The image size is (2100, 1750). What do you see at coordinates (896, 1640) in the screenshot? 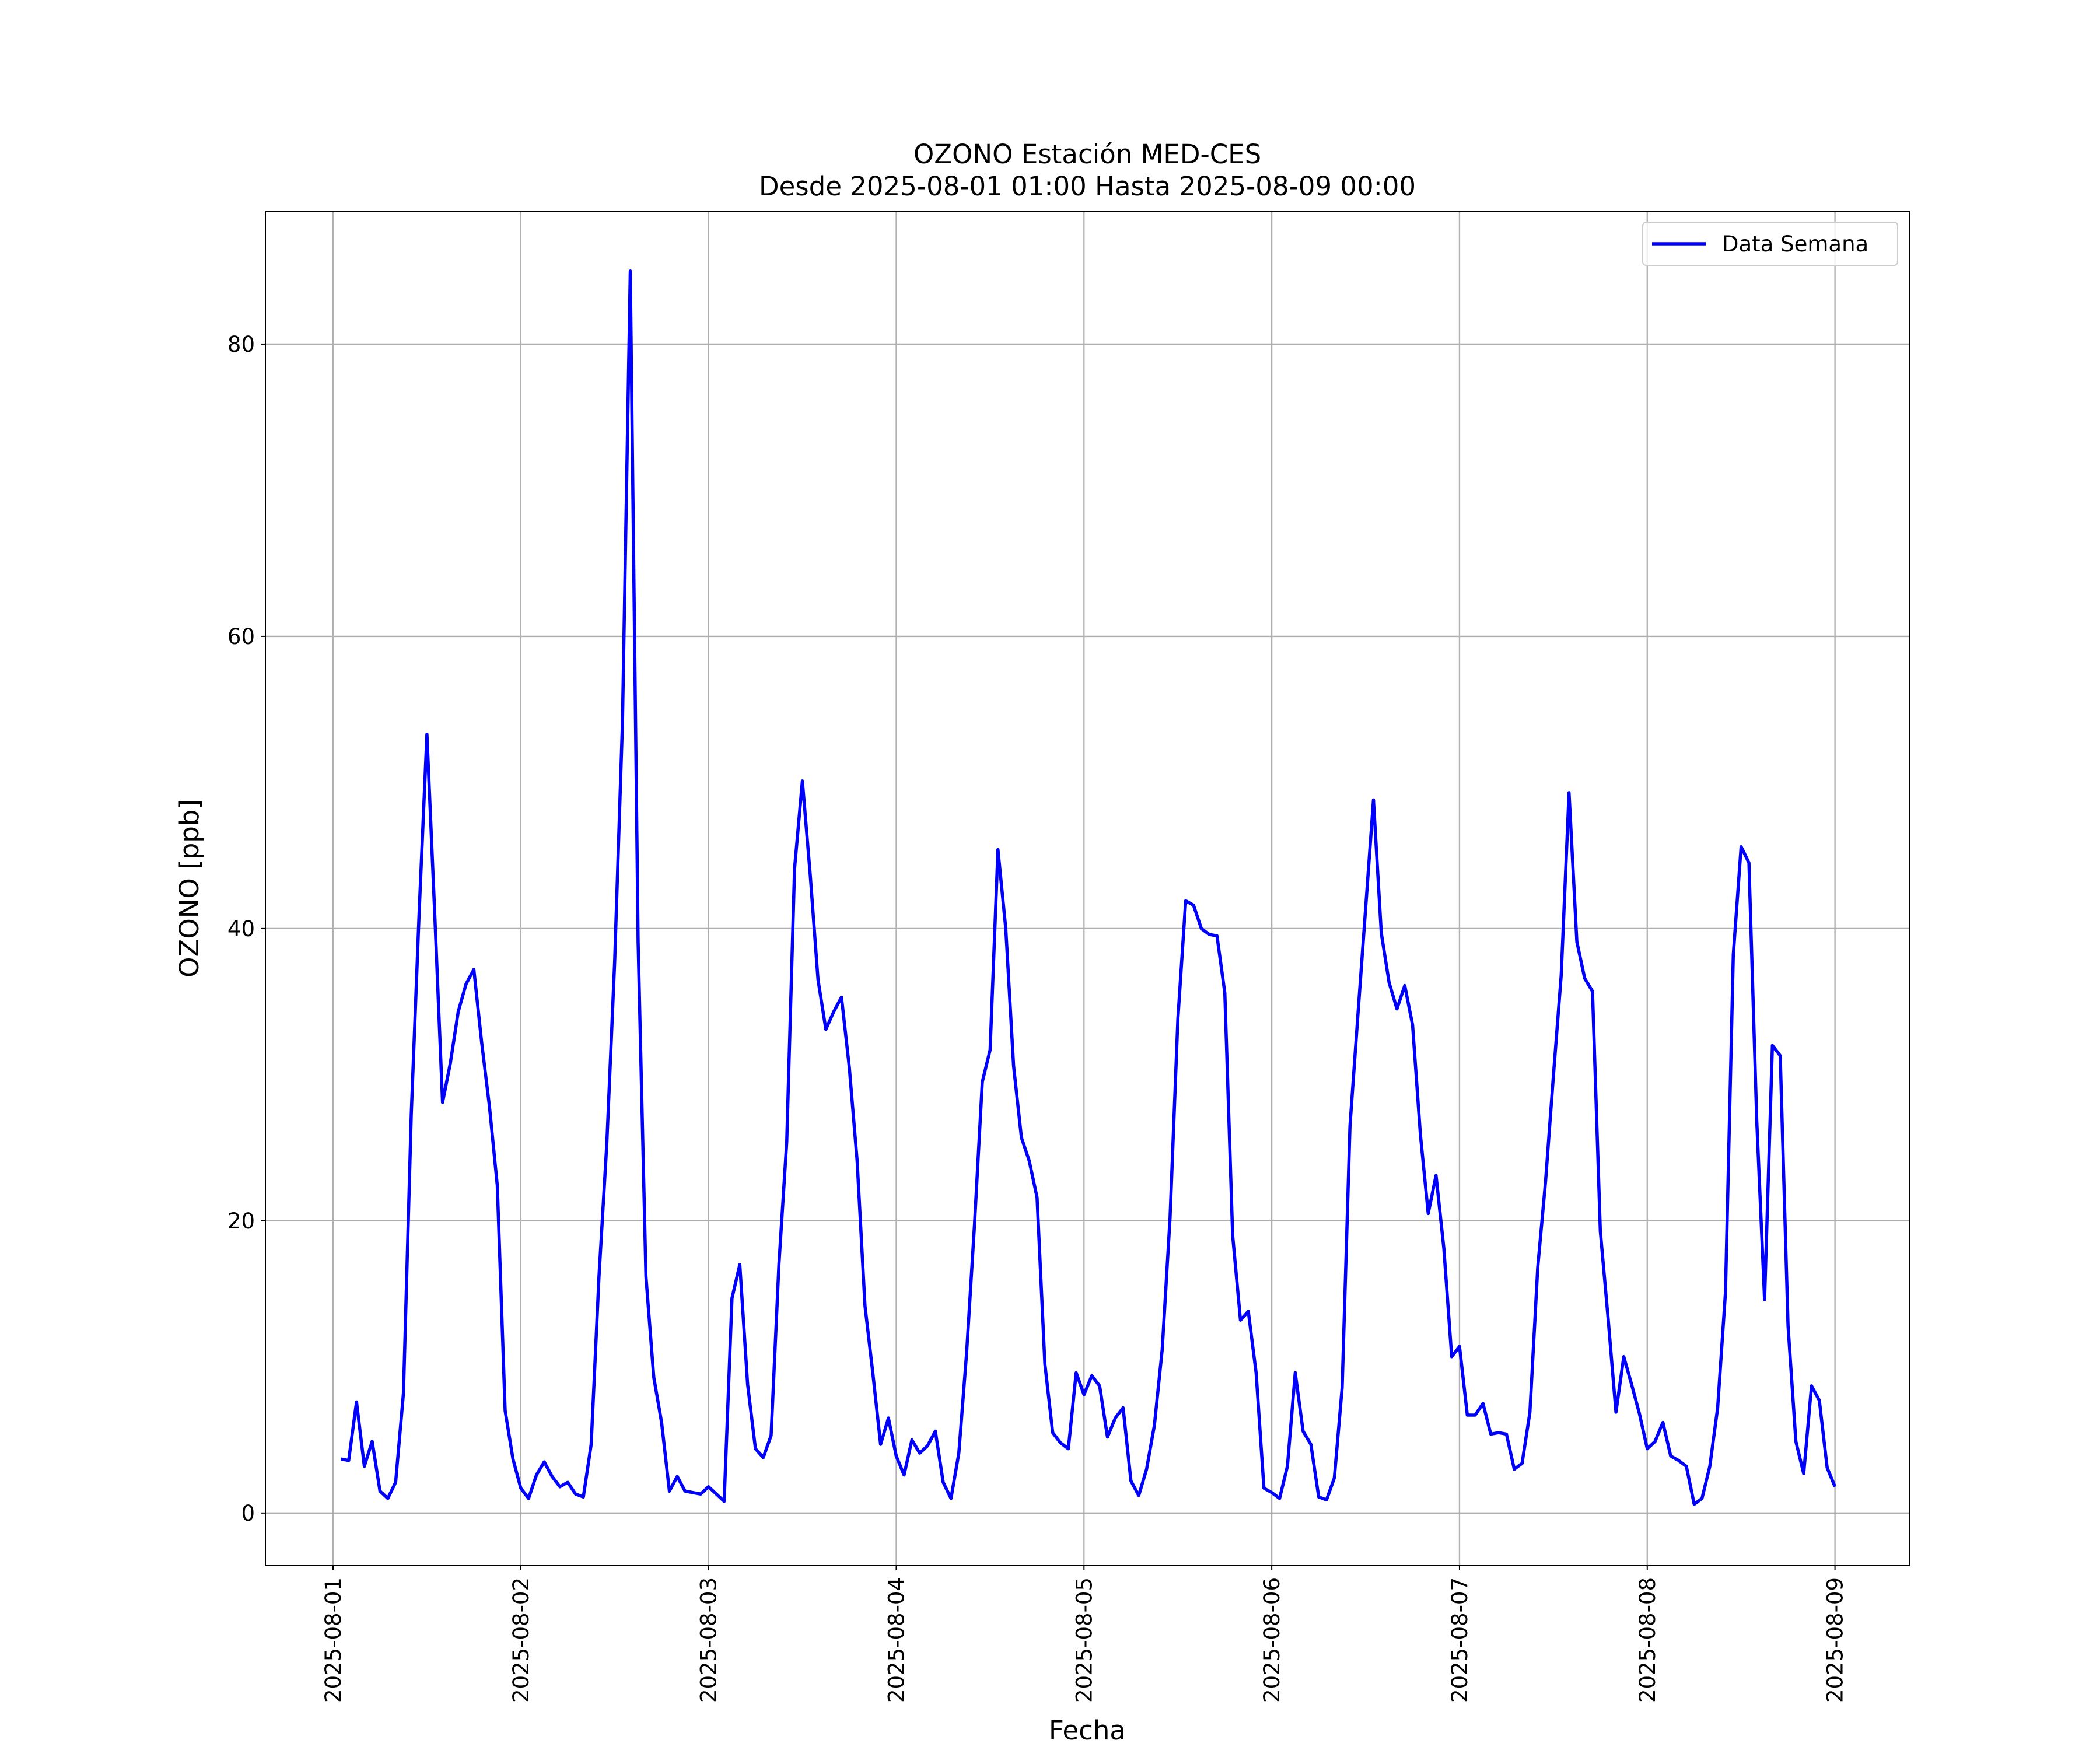
I see `x-tick-label: 2025-08-04` at bounding box center [896, 1640].